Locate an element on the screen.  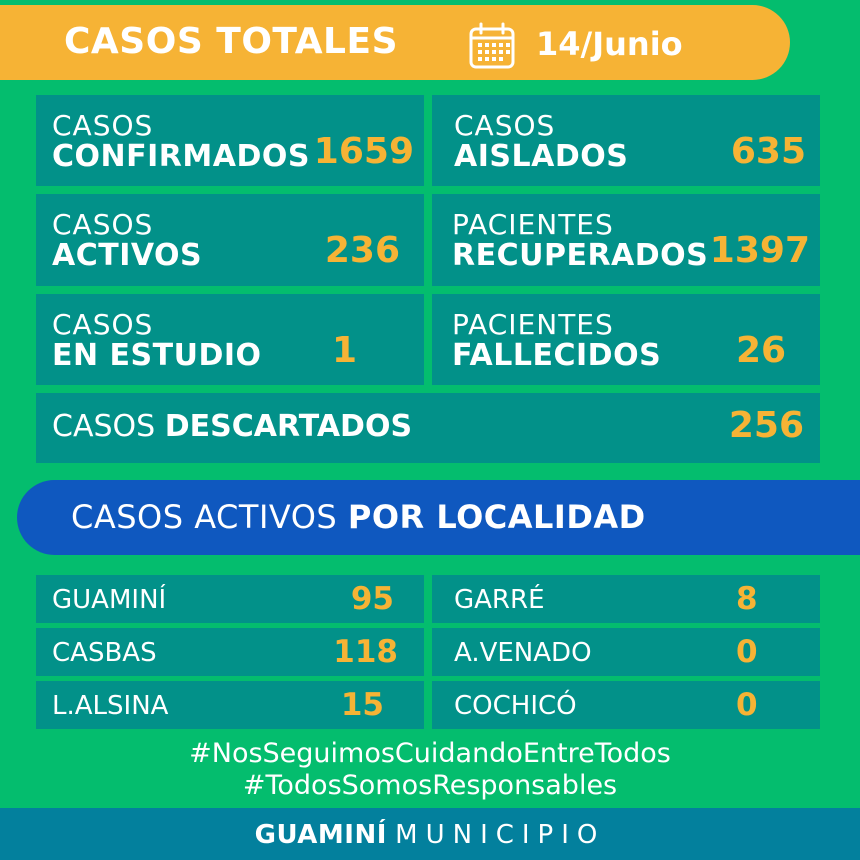
section-title: CASOS ACTIVOS POR LOCALIDAD is located at coordinates (358, 517).